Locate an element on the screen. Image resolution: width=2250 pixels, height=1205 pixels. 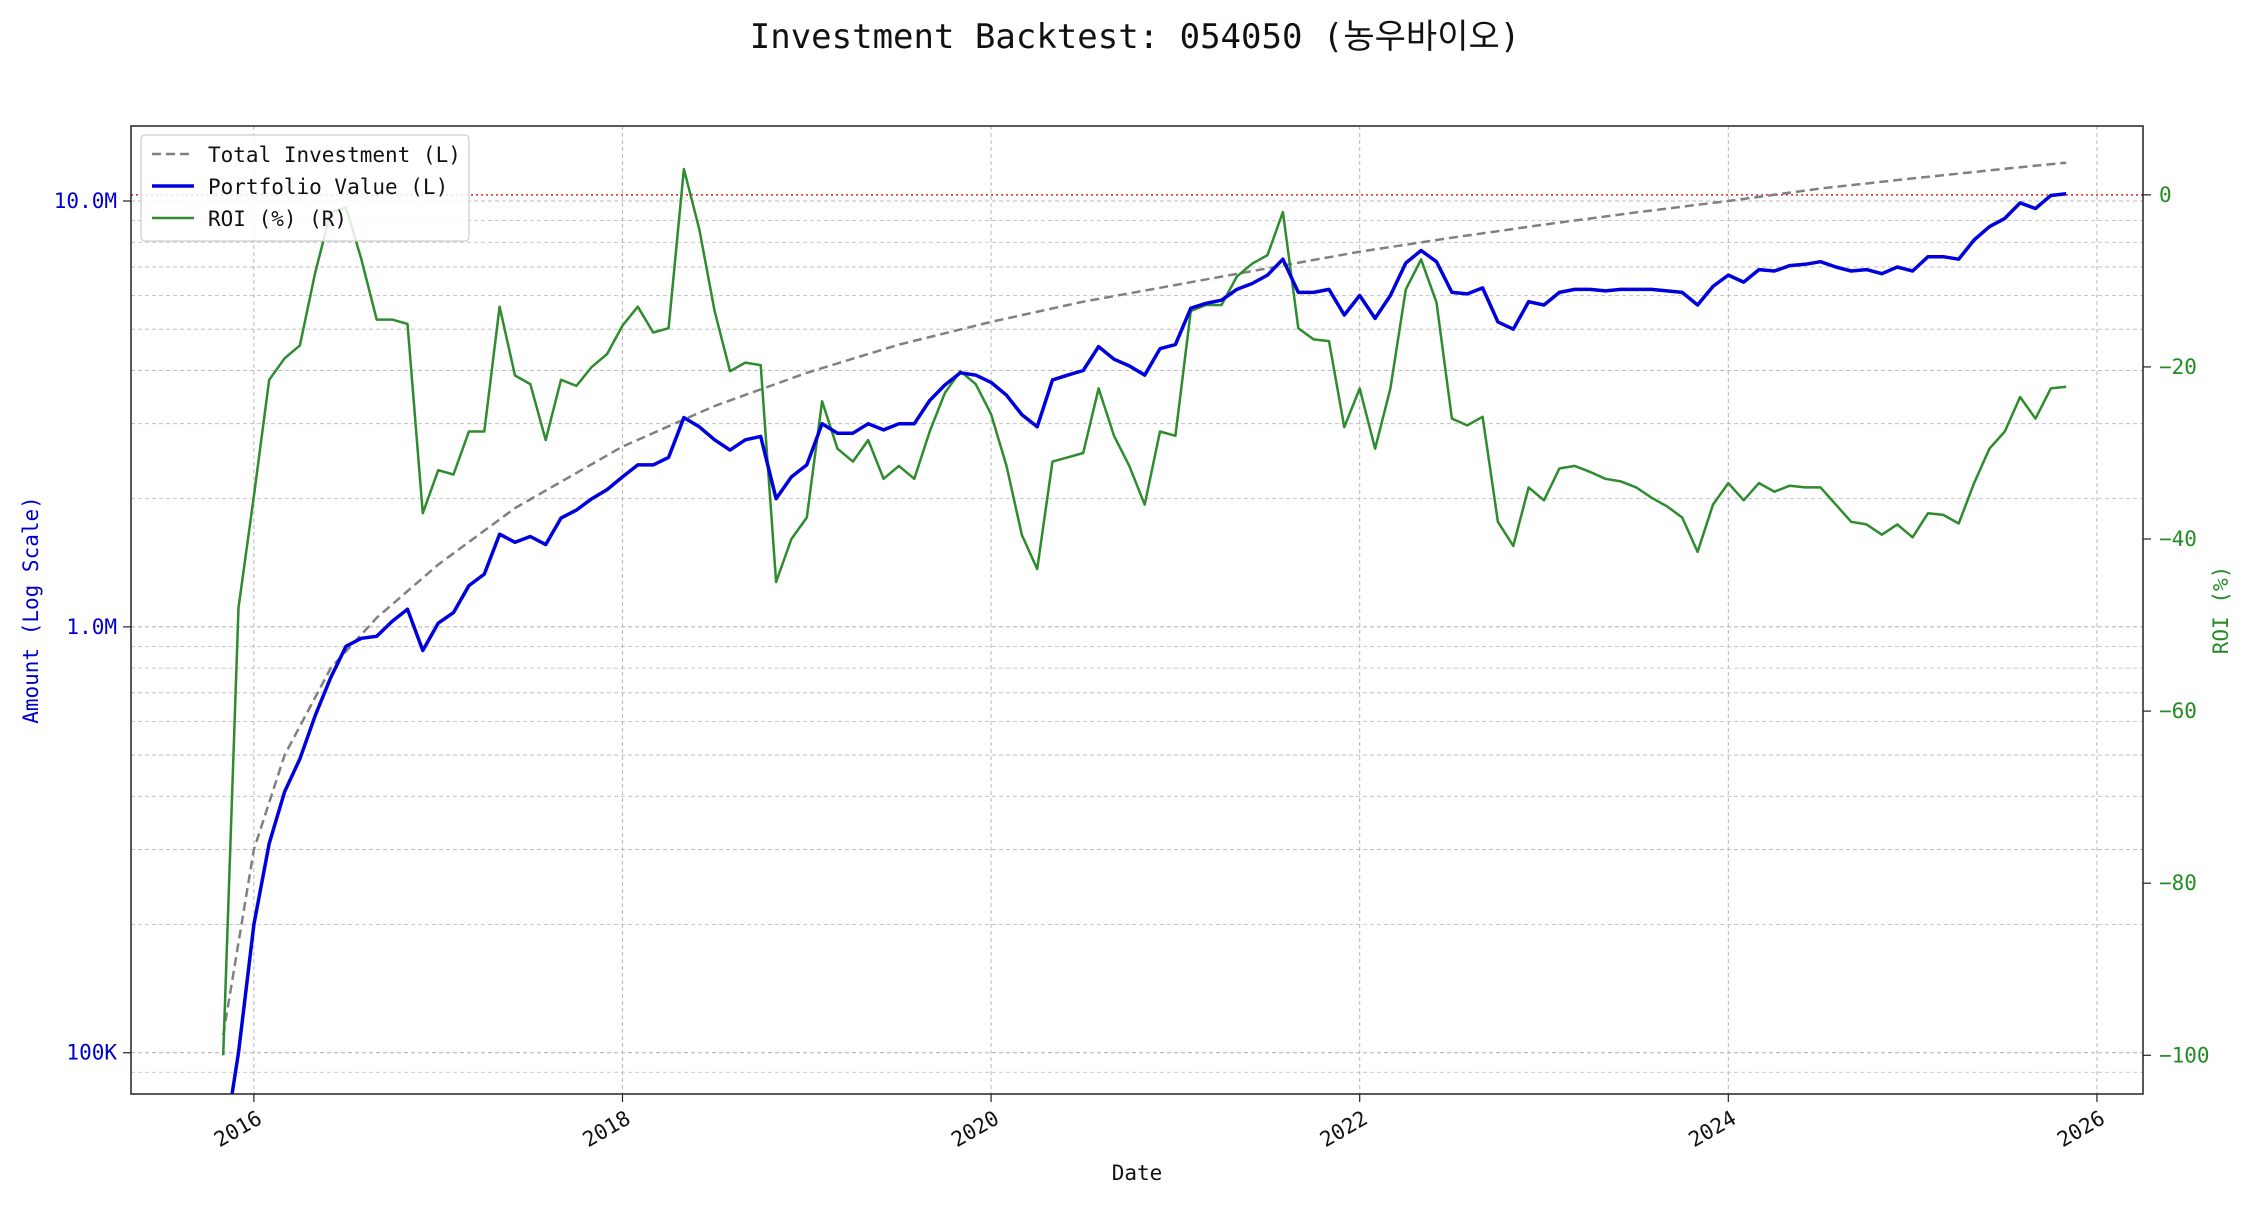
legend-label-portfolio-value: Portfolio Value (L) is located at coordinates (328, 187).